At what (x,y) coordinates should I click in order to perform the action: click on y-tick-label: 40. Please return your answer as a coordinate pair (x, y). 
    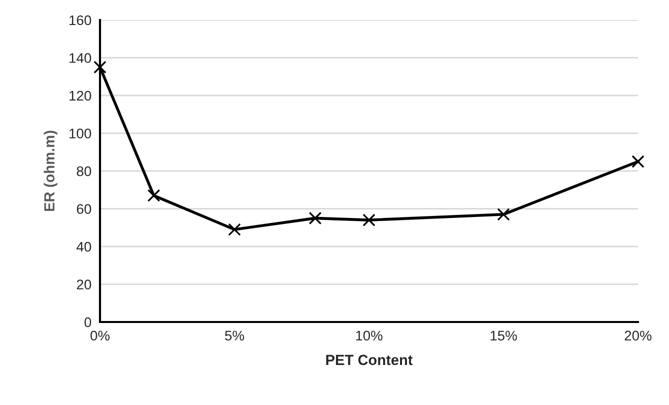
    Looking at the image, I should click on (84, 247).